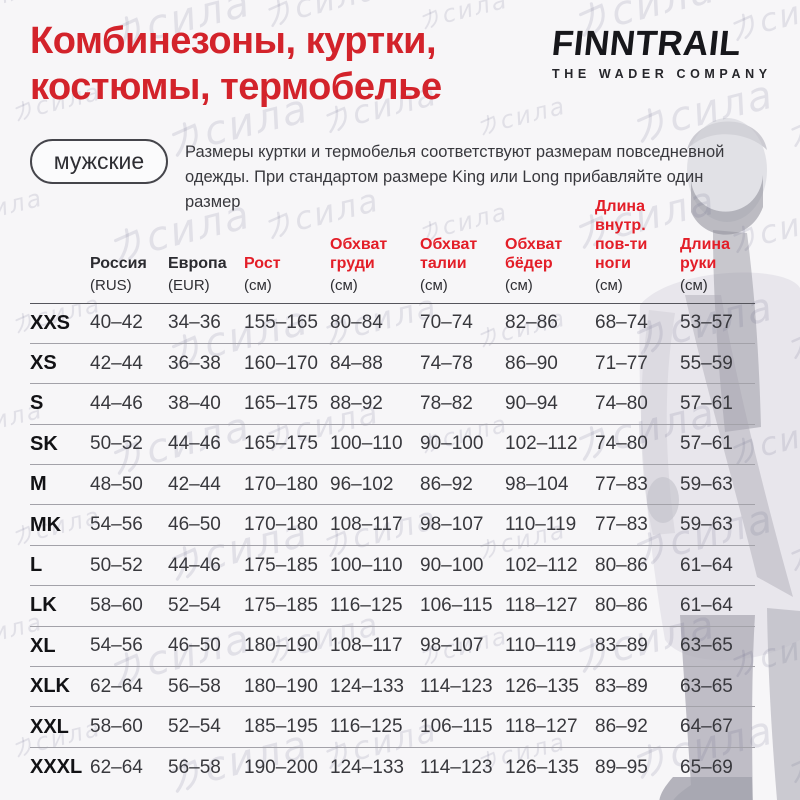  What do you see at coordinates (706, 565) in the screenshot?
I see `size-value: 61–64` at bounding box center [706, 565].